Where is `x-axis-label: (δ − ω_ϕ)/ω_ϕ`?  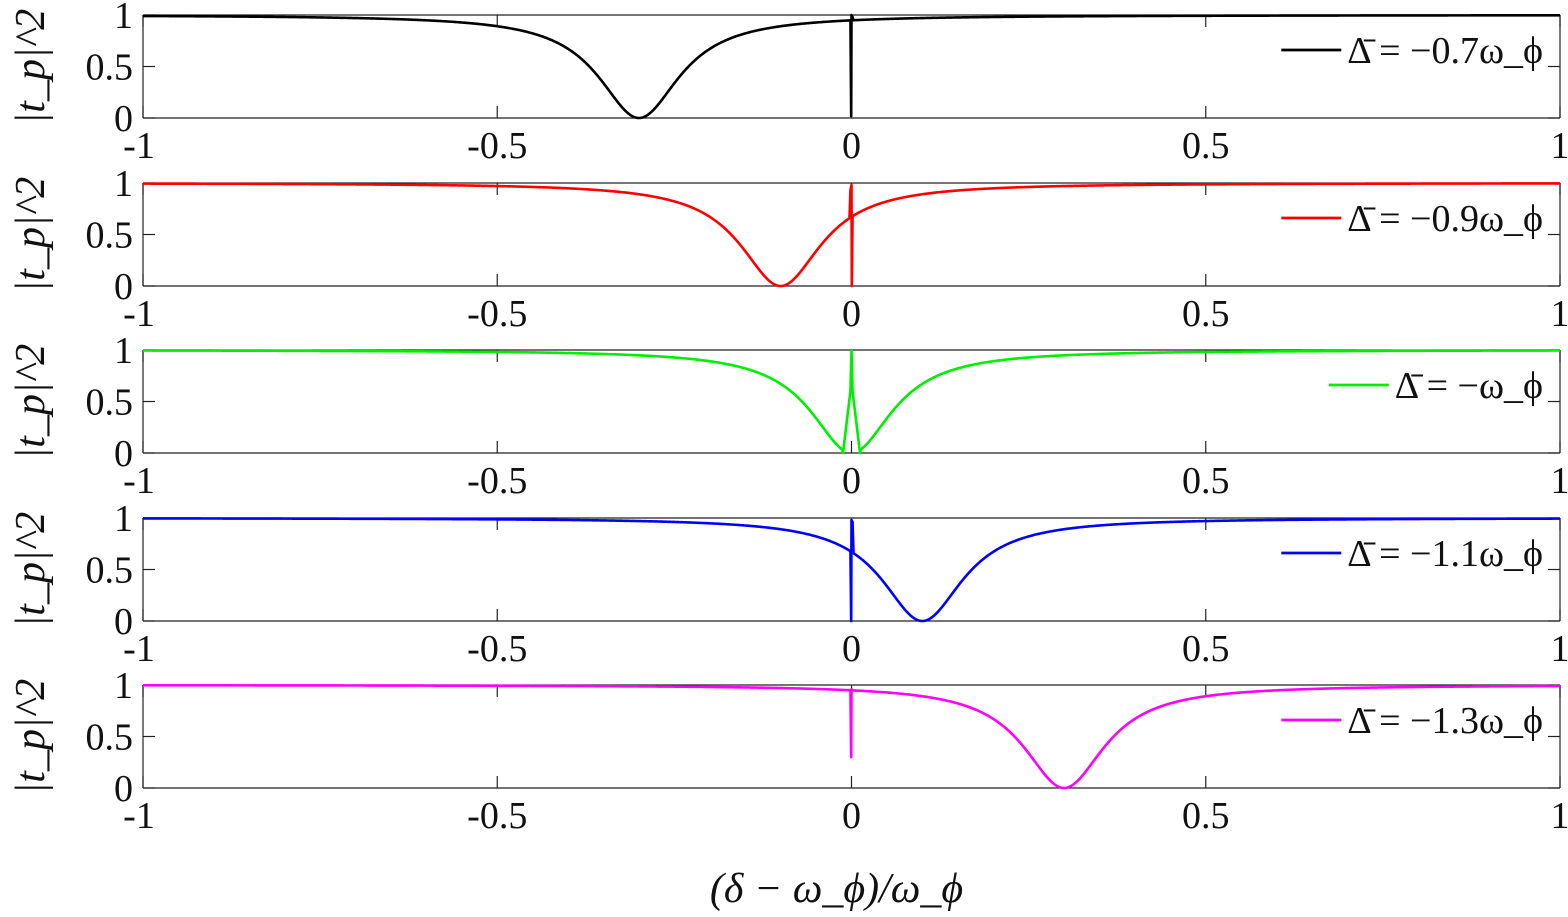 x-axis-label: (δ − ω_ϕ)/ω_ϕ is located at coordinates (836, 889).